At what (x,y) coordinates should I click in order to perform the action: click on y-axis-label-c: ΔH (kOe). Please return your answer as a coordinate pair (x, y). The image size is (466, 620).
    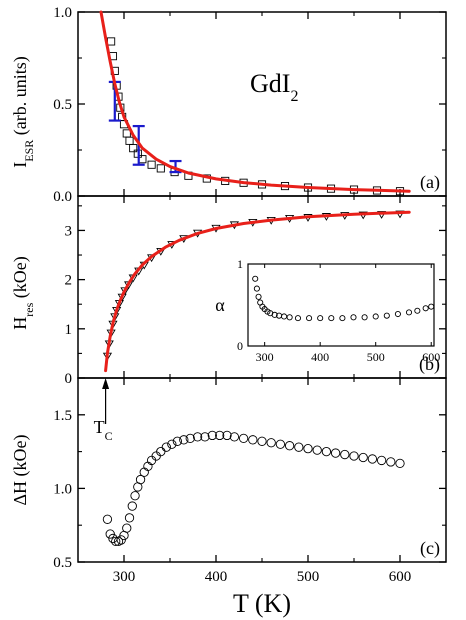
    Looking at the image, I should click on (20, 469).